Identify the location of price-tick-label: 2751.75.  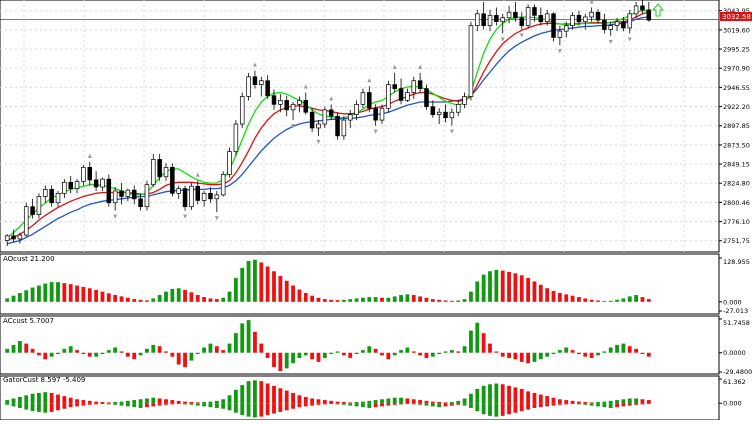
(736, 241).